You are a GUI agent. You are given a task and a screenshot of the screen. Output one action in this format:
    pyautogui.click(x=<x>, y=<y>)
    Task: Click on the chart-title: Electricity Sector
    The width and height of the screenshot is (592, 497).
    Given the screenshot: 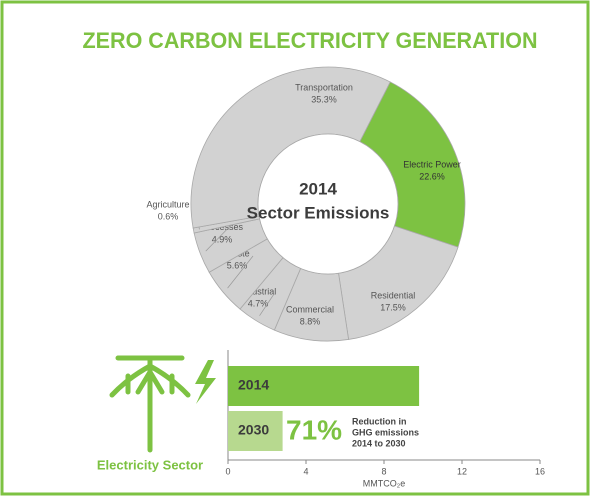 What is the action you would take?
    pyautogui.click(x=150, y=464)
    